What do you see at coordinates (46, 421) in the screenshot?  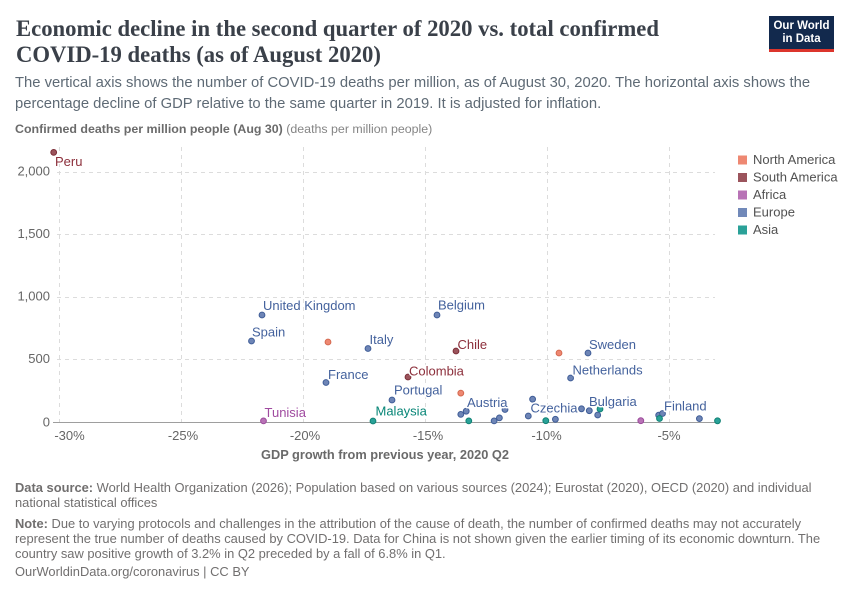 I see `svg-text: 0` at bounding box center [46, 421].